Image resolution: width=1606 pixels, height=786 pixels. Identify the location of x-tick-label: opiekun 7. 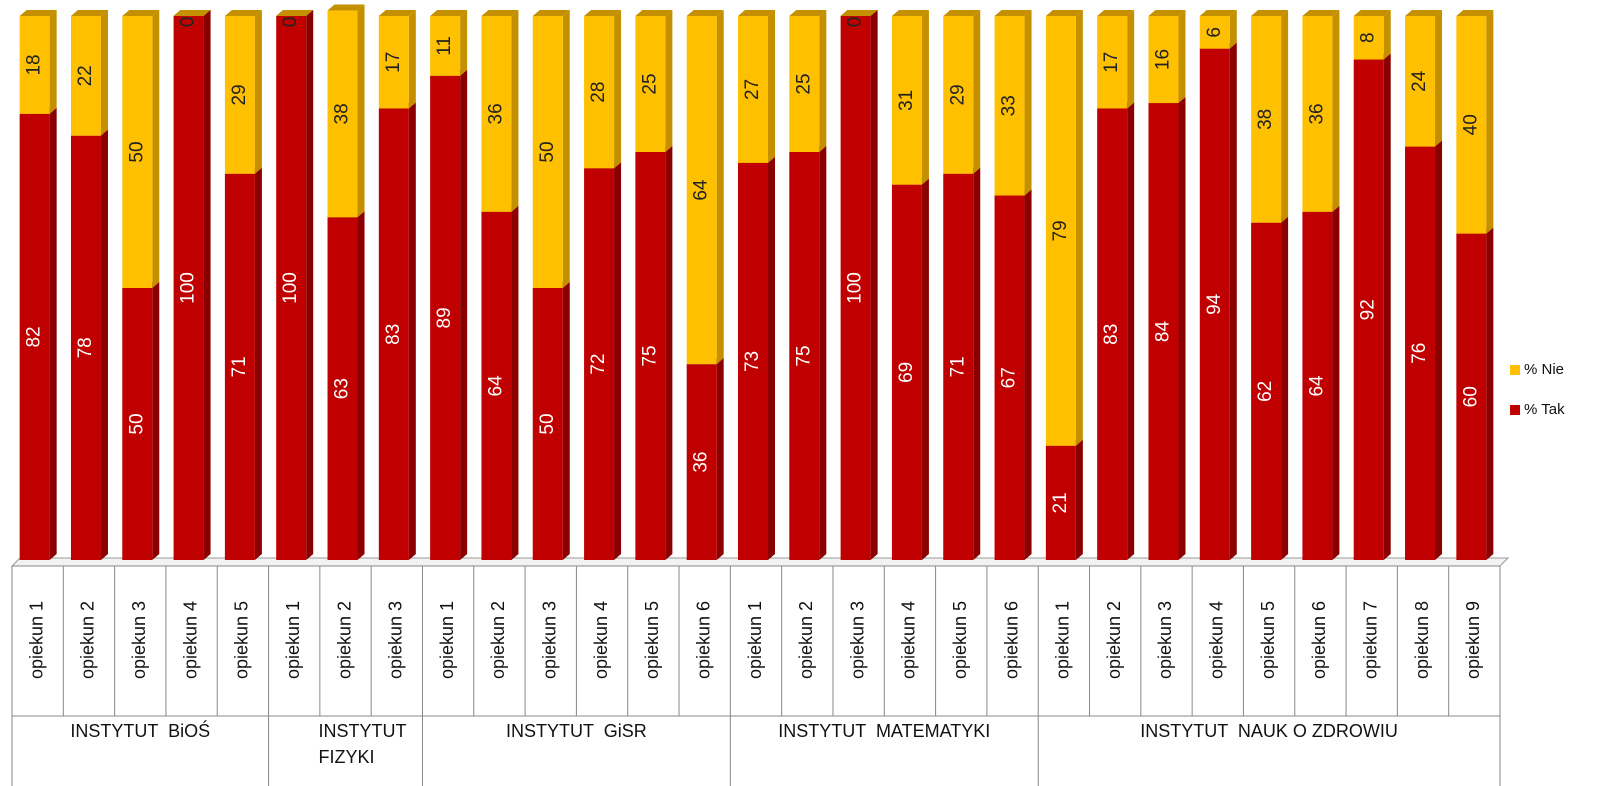
(1370, 640).